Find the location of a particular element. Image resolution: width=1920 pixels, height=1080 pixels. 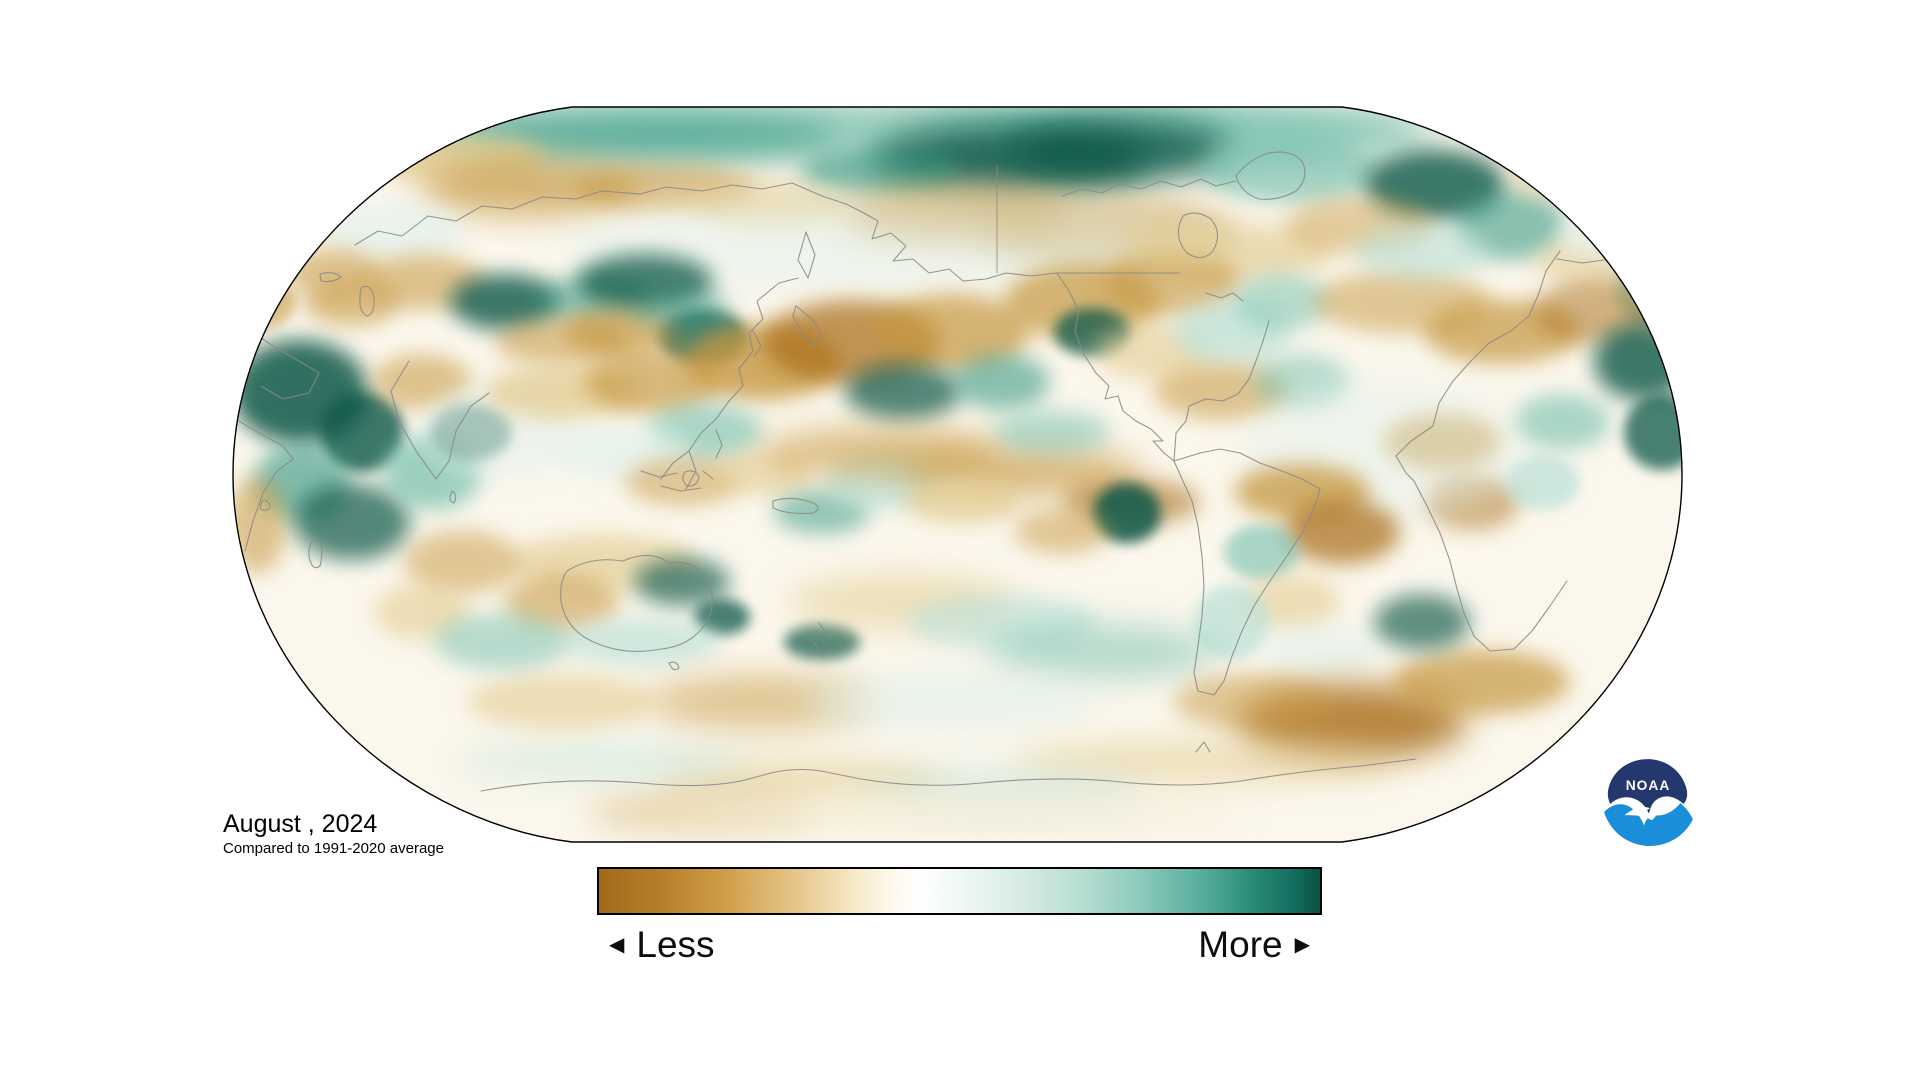

comparison-label: Compared to 1991-2020 average is located at coordinates (333, 848).